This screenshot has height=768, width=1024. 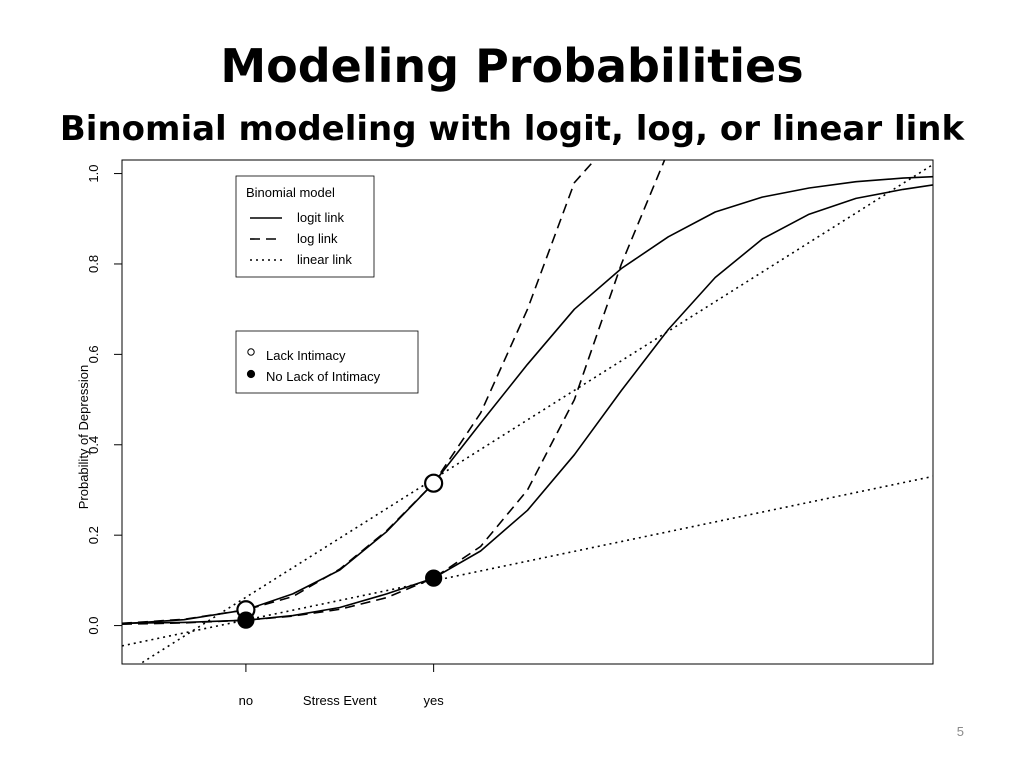 What do you see at coordinates (324, 259) in the screenshot?
I see `legend-label-linear: linear link` at bounding box center [324, 259].